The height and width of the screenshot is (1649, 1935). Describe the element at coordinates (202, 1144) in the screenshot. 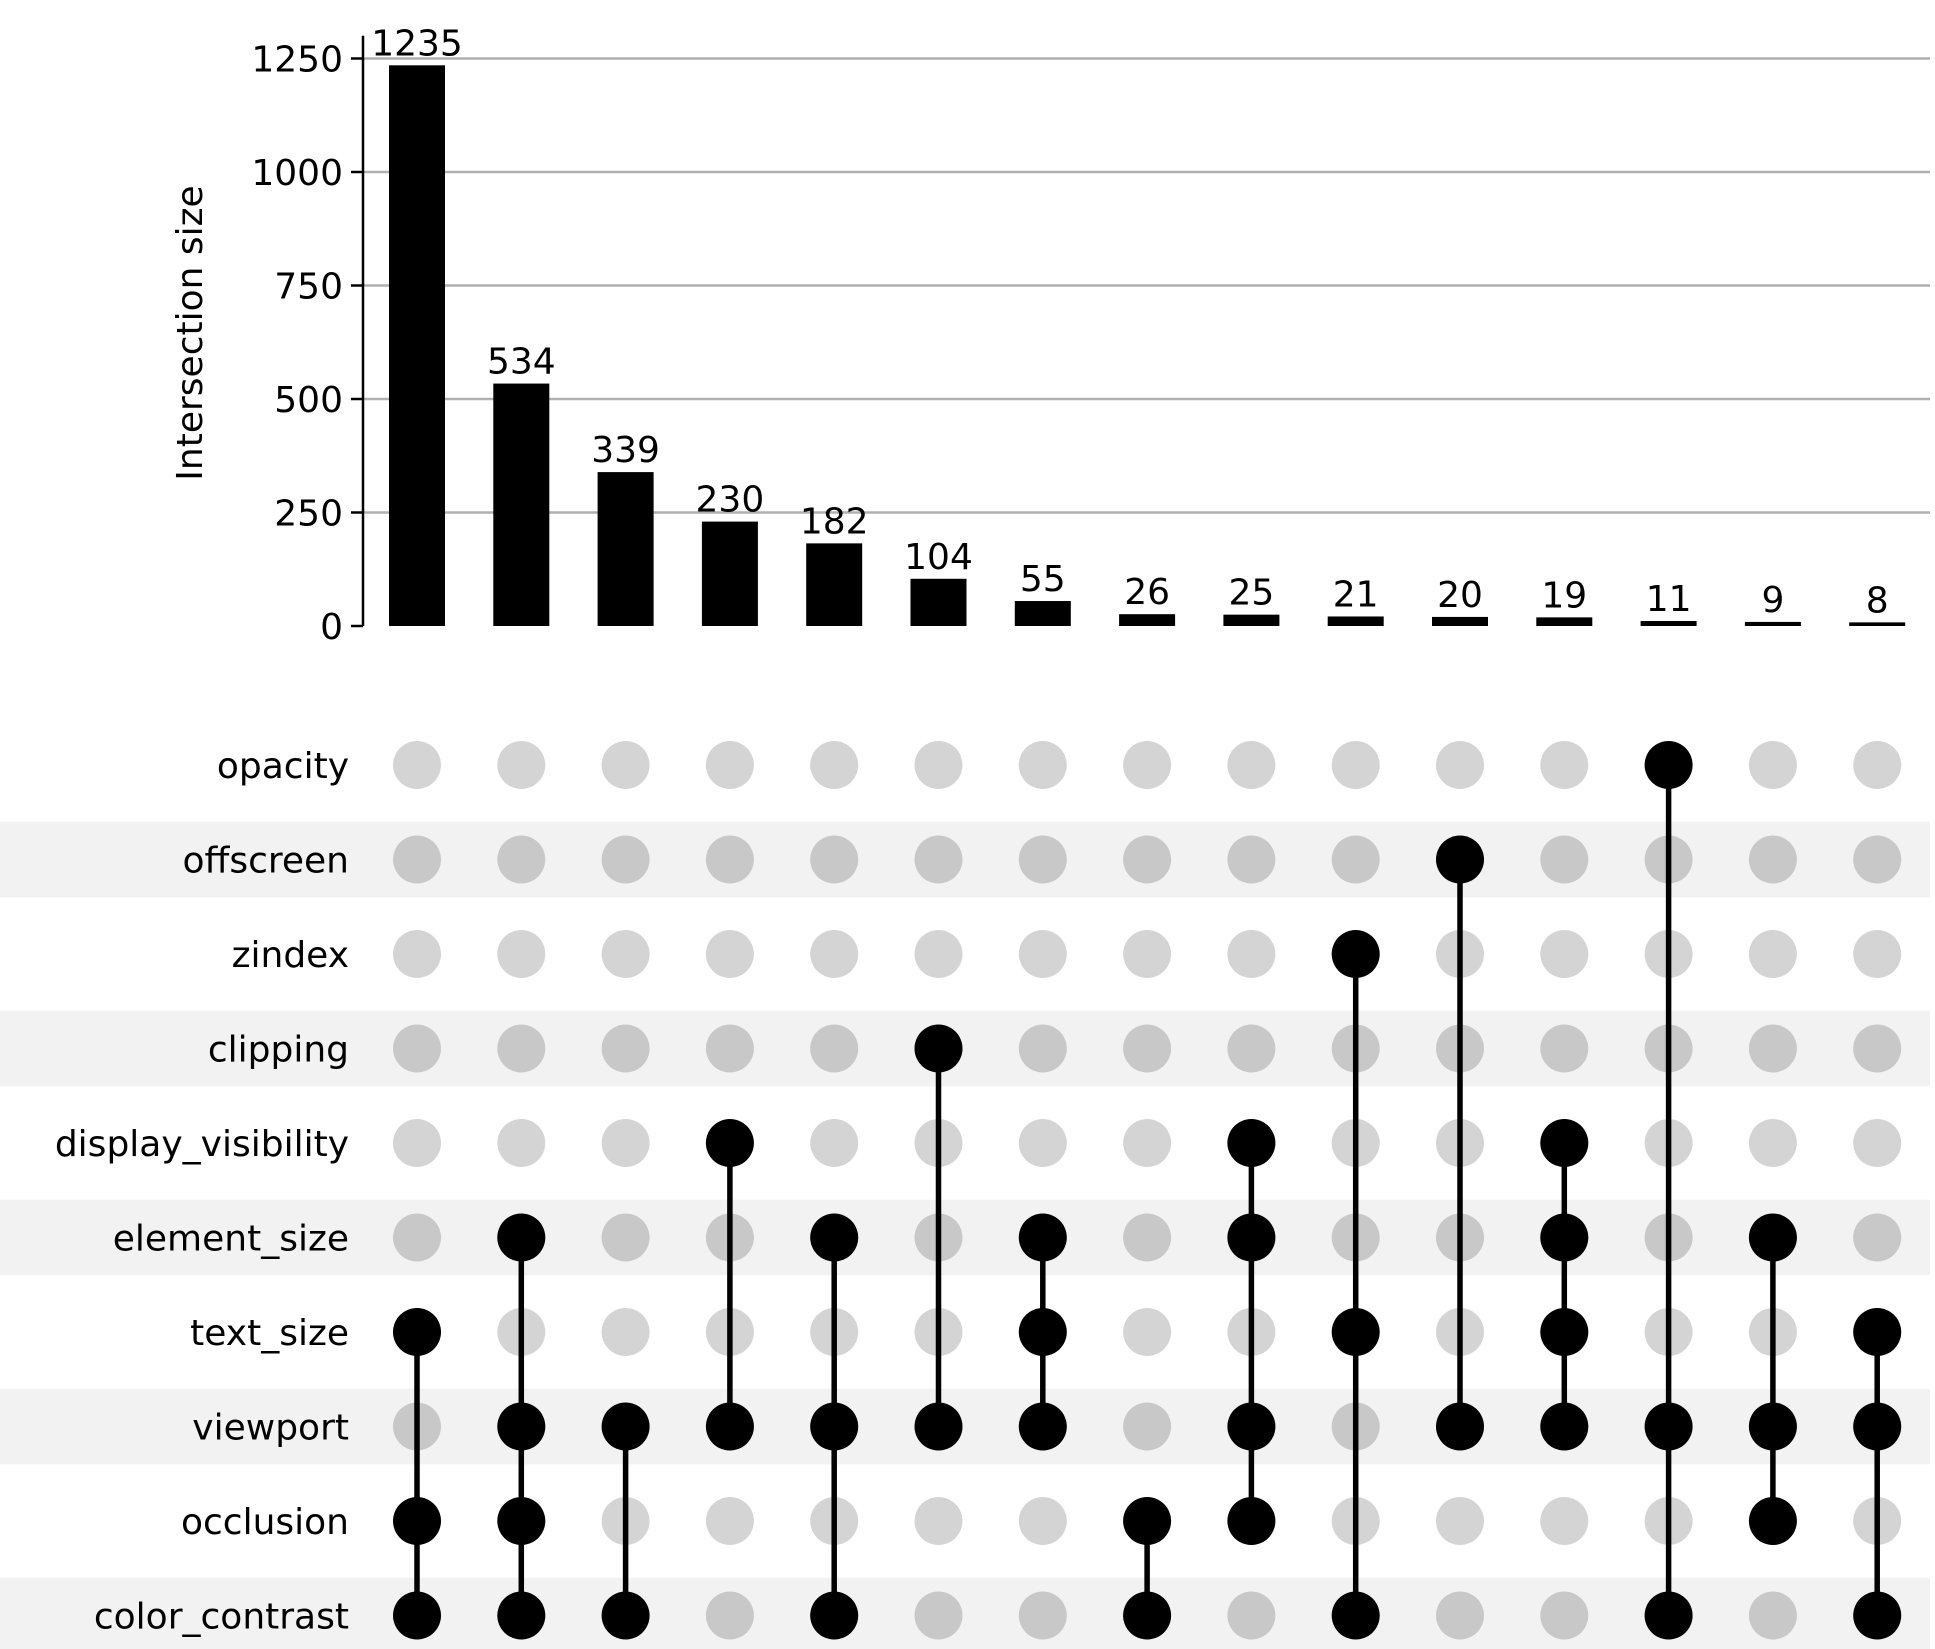

I see `set-label: display_visibility` at that location.